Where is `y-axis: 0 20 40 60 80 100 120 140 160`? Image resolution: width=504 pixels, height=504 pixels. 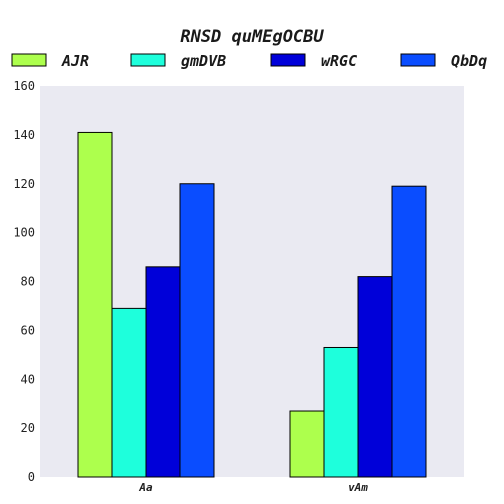 y-axis: 0 20 40 60 80 100 120 140 160 is located at coordinates (24, 281).